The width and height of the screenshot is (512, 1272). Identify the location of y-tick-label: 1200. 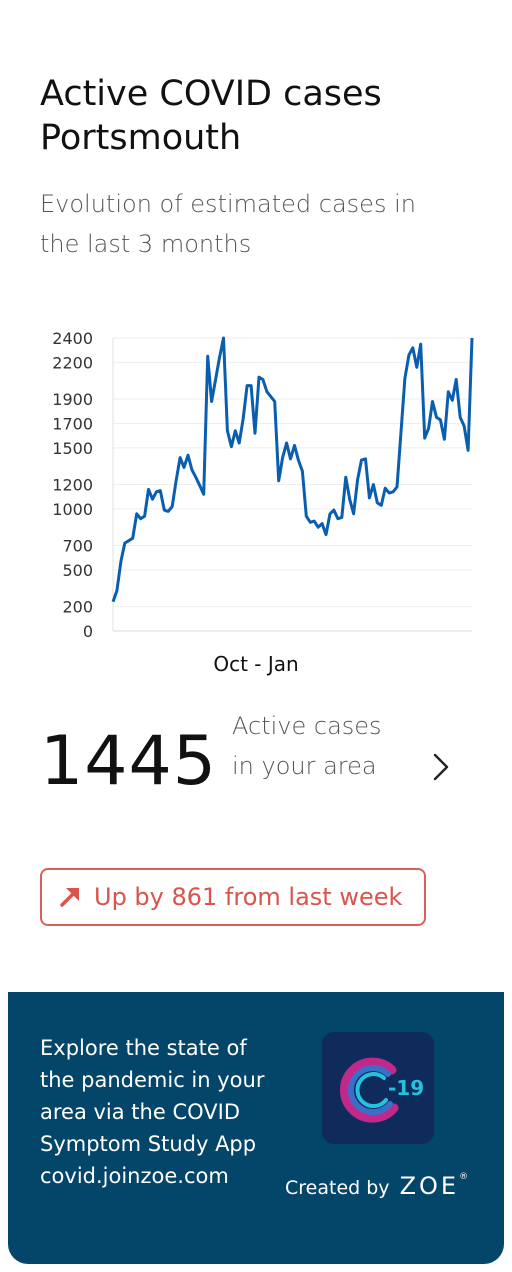
(72, 485).